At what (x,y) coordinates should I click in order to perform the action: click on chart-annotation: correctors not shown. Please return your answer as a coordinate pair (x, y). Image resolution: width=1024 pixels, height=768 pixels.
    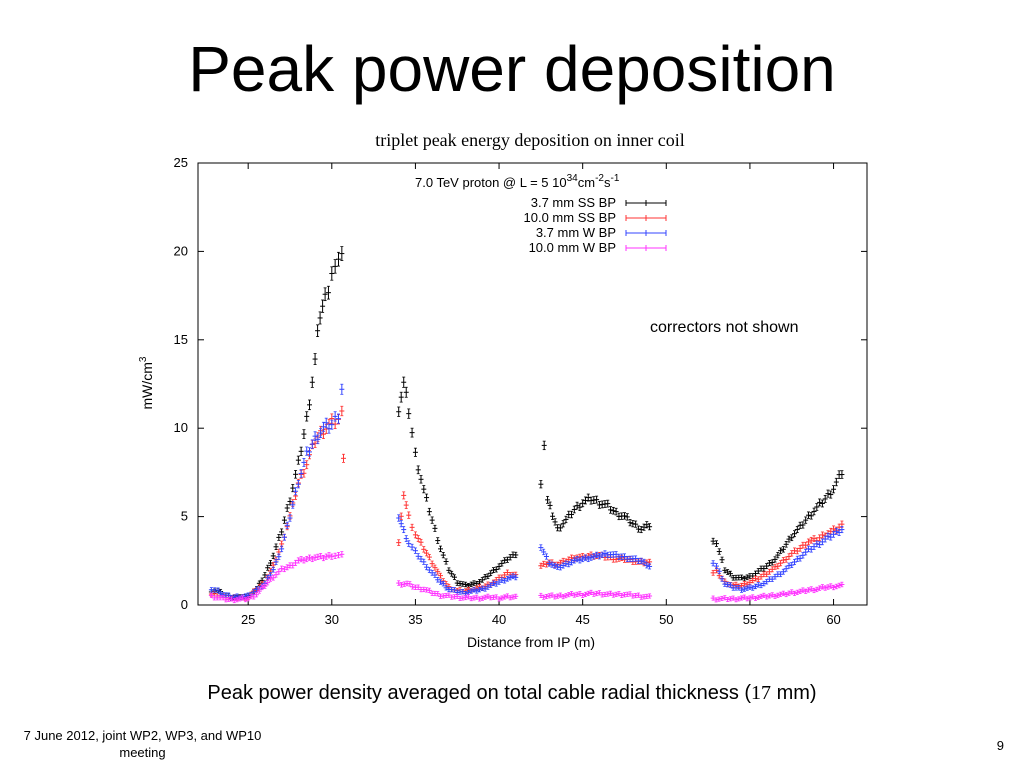
    Looking at the image, I should click on (724, 327).